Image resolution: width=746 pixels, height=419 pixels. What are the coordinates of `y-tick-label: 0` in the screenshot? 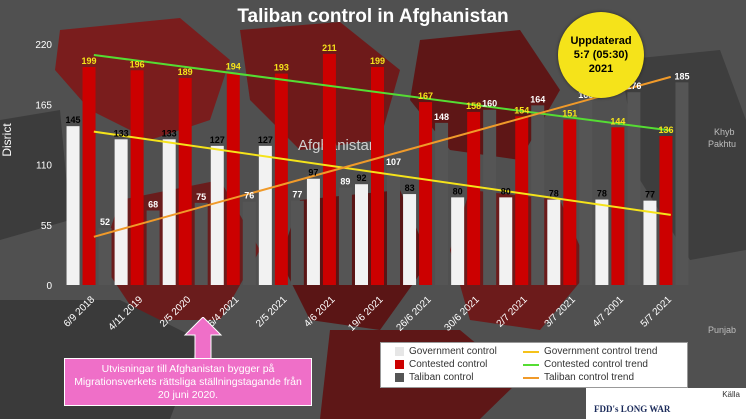 It's located at (49, 286).